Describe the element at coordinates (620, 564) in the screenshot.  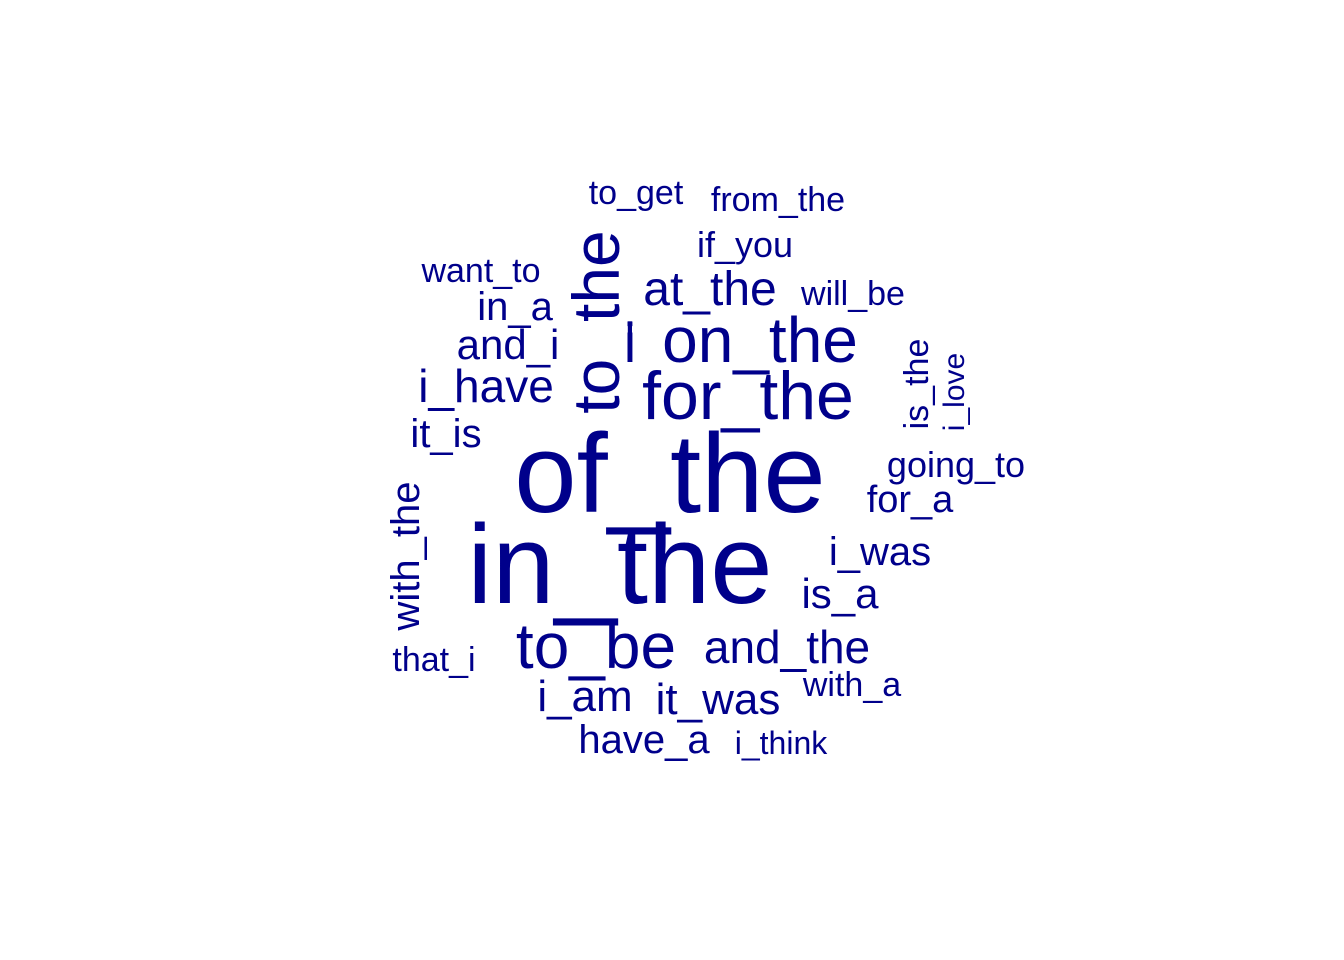
I see `word-in-the: in_the` at that location.